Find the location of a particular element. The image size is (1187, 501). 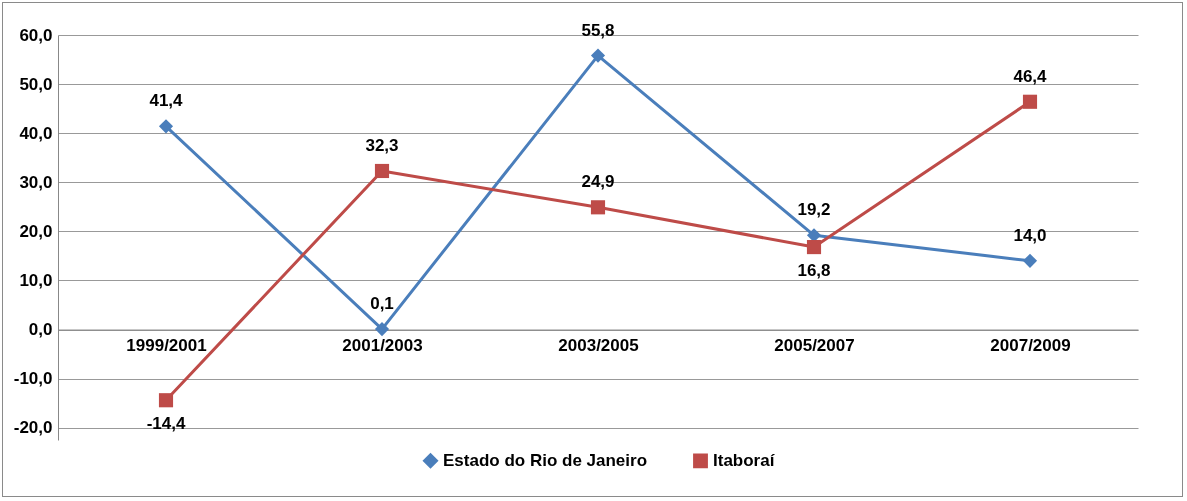

data-label: 0,1 is located at coordinates (382, 304).